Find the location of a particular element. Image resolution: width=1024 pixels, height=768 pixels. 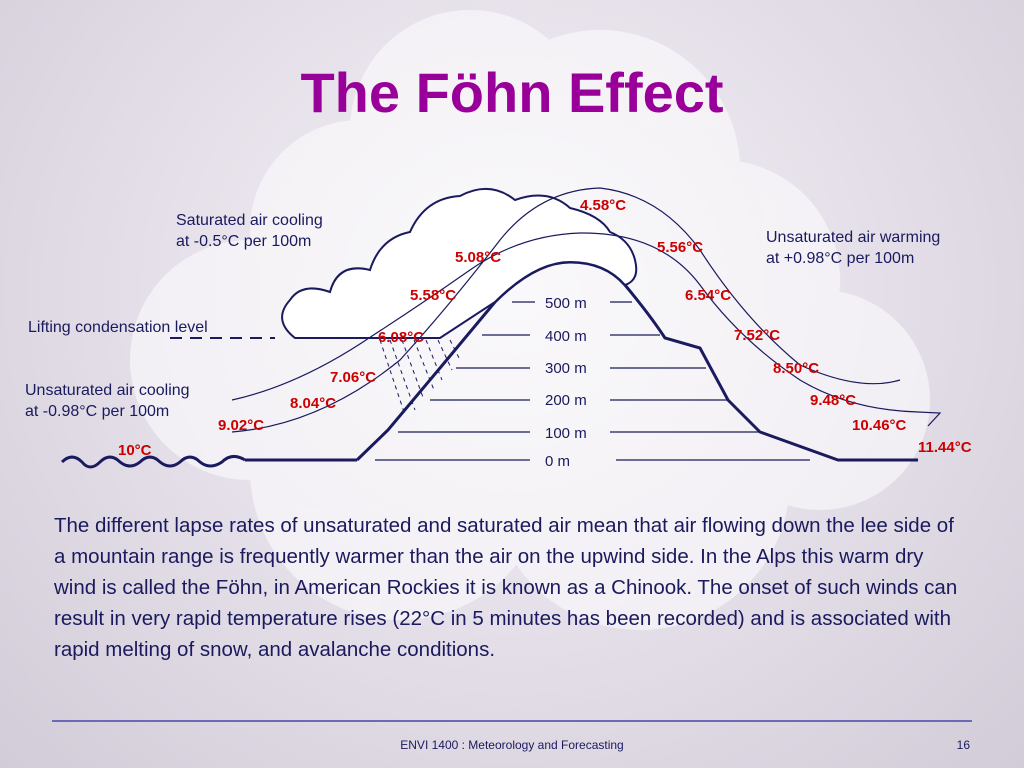

unsaturated-cooling-line1: Unsaturated air cooling is located at coordinates (107, 390).